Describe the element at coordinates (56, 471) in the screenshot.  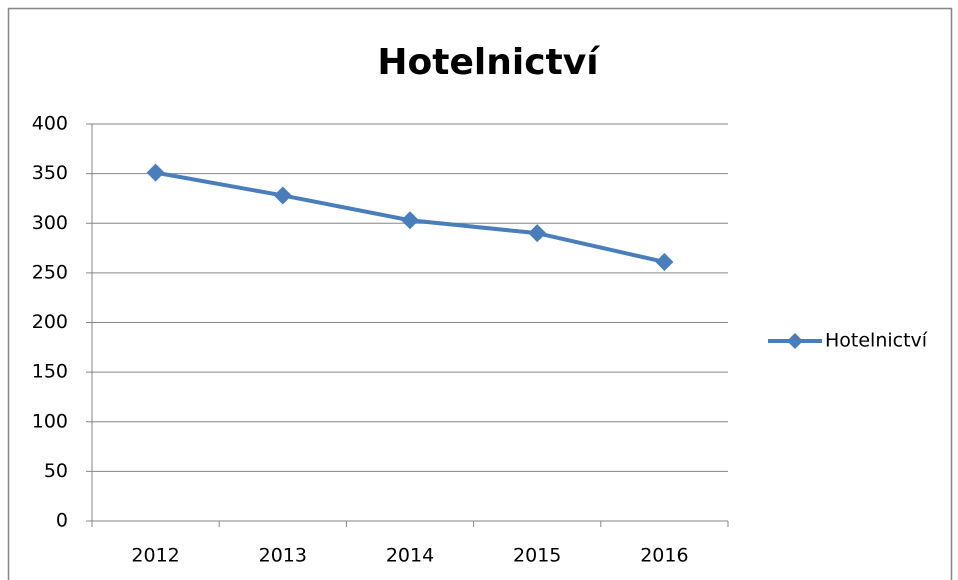
I see `y-tick-label: 50` at that location.